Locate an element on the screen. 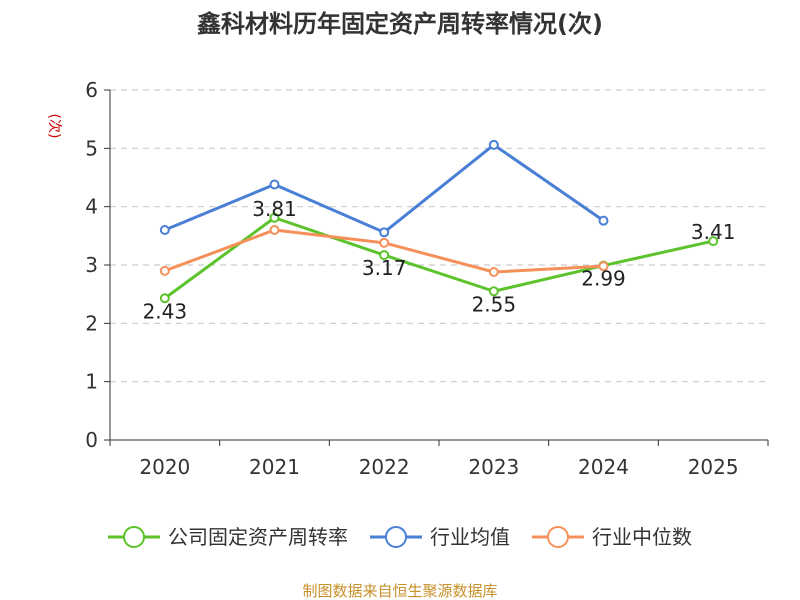 The image size is (800, 600). data-label-2024: 2.99 is located at coordinates (603, 279).